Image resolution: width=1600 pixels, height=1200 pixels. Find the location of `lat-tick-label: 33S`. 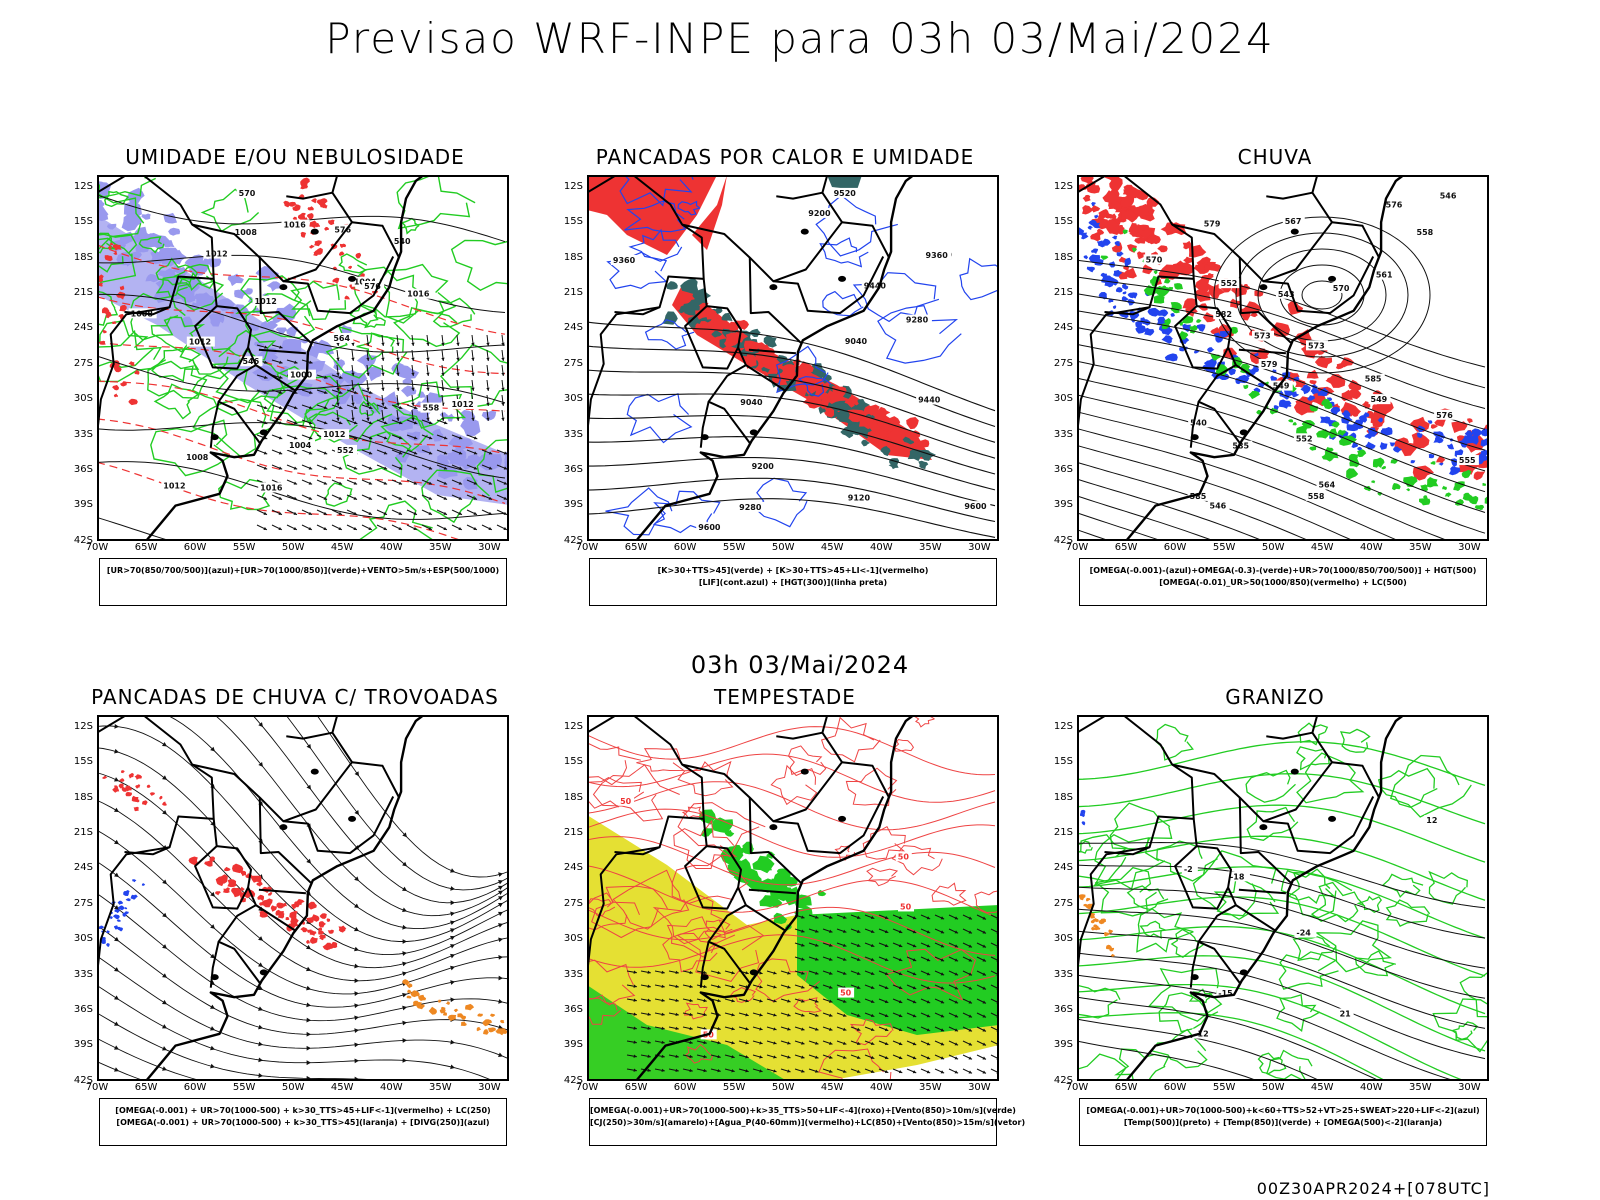

lat-tick-label: 33S is located at coordinates (1063, 434).